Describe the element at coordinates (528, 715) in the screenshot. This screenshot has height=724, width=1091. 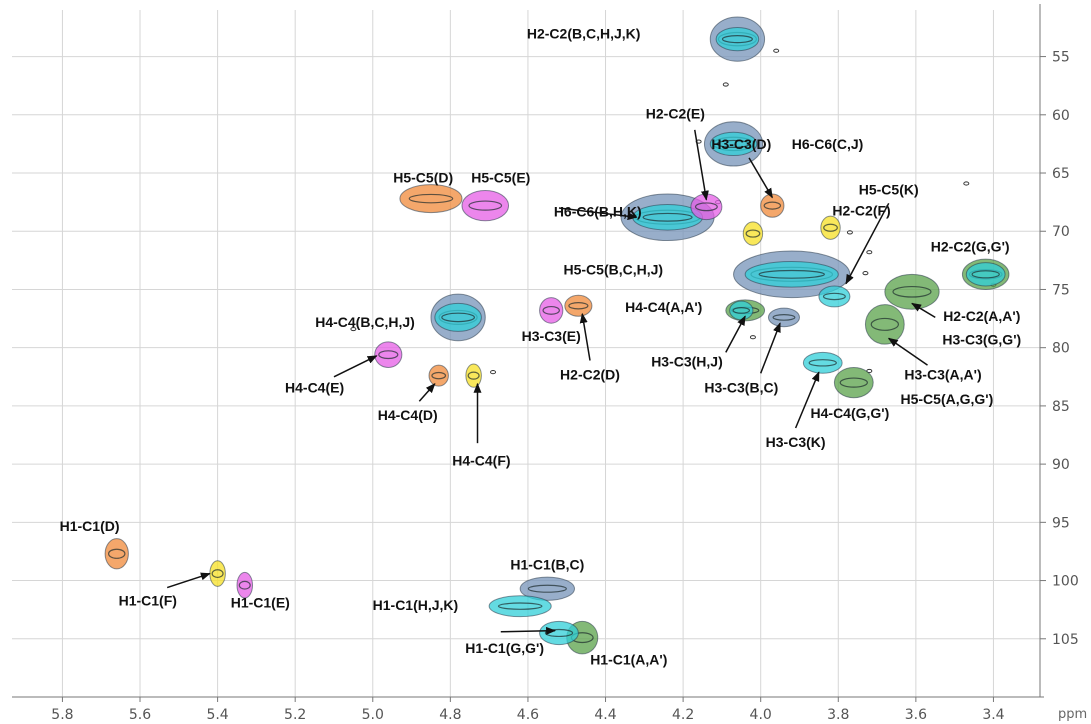
I see `x-tick-label: 4.6` at that location.